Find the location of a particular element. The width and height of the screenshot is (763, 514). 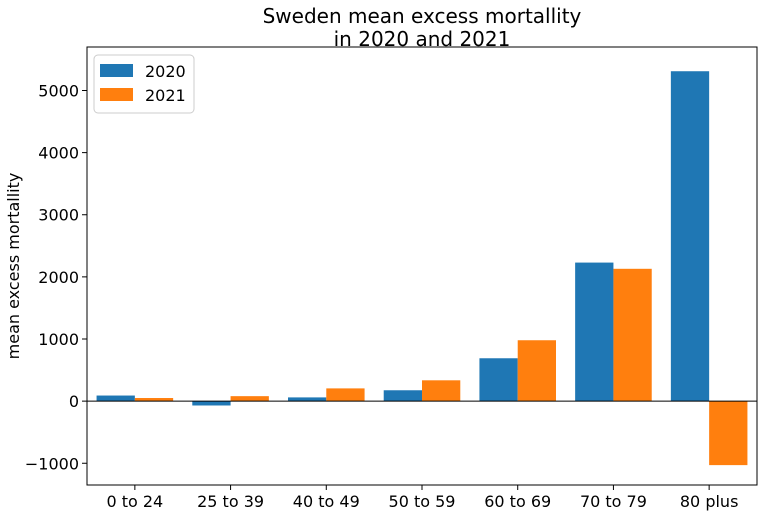

bar-2021-80-plus is located at coordinates (728, 433).